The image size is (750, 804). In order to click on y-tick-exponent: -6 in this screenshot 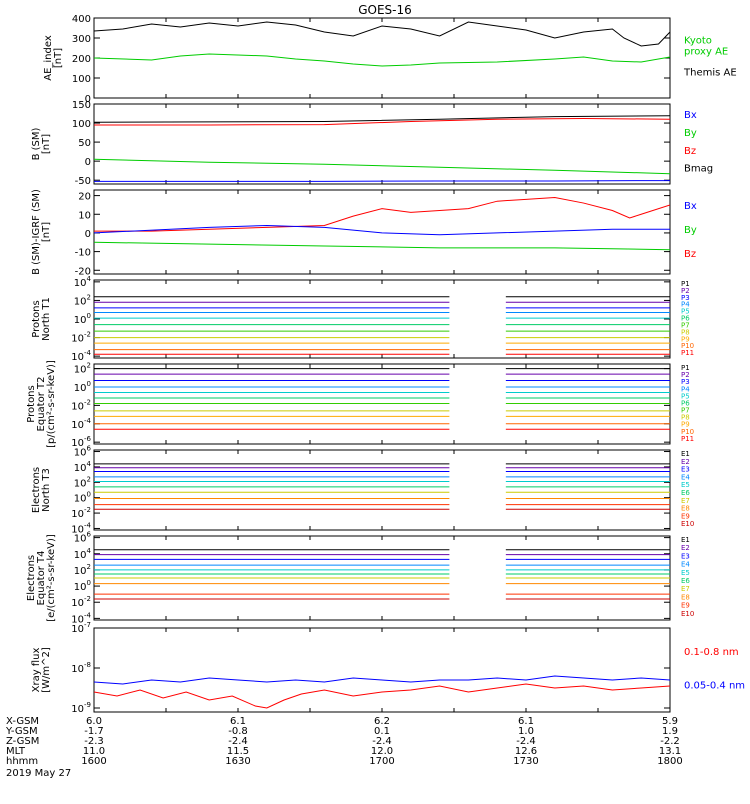, I will do `click(88, 439)`.